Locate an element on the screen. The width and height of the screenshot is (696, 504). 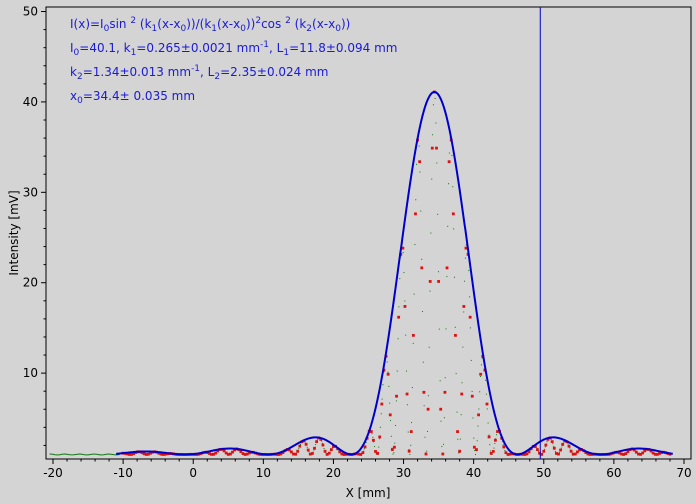
x-tick-label: 0 is located at coordinates (193, 473).